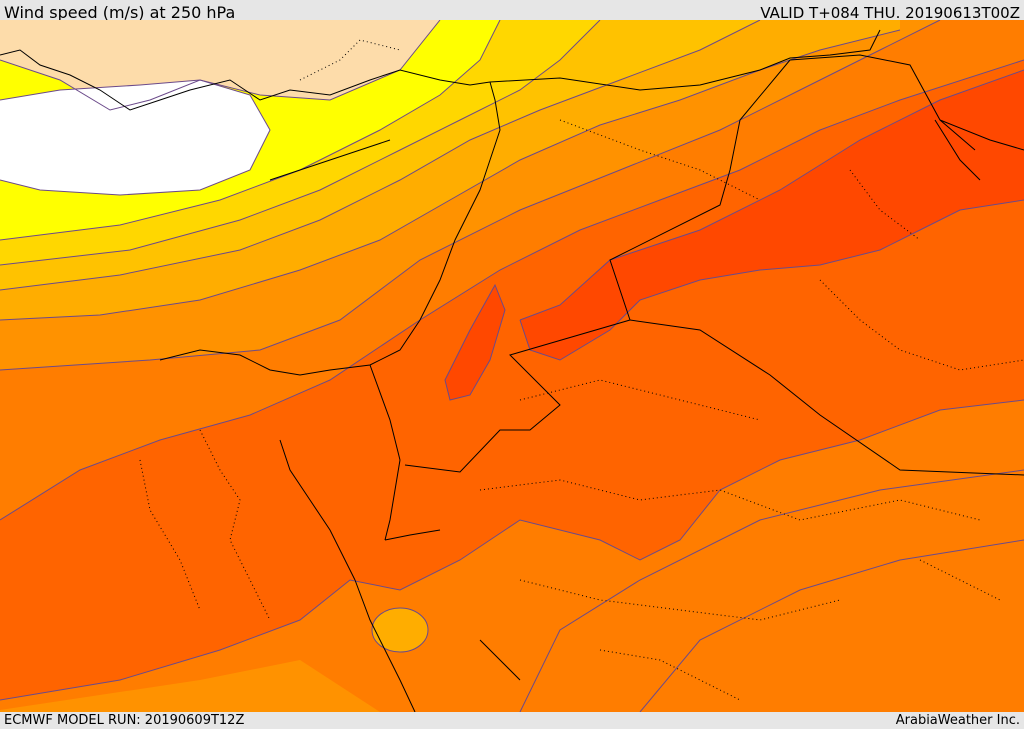 The width and height of the screenshot is (1024, 729). I want to click on band-local-blob, so click(400, 630).